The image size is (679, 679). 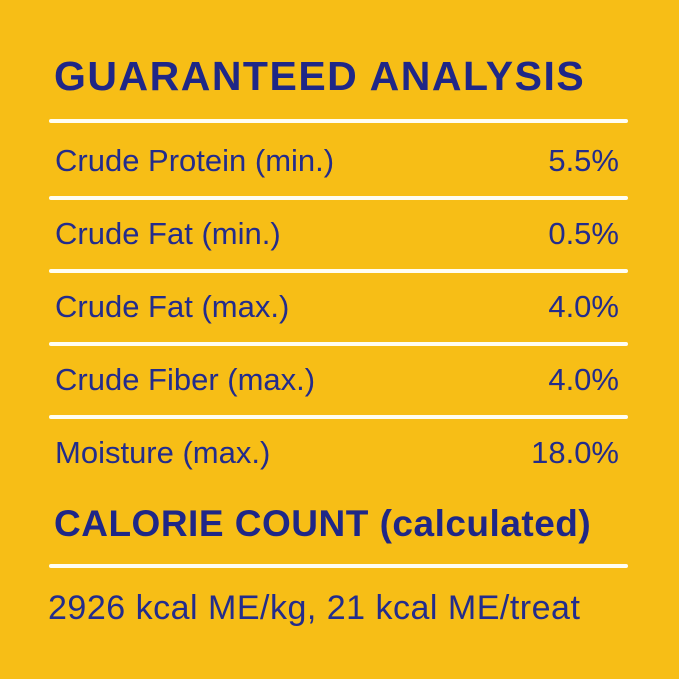 I want to click on row-value: 0.5%, so click(x=583, y=233).